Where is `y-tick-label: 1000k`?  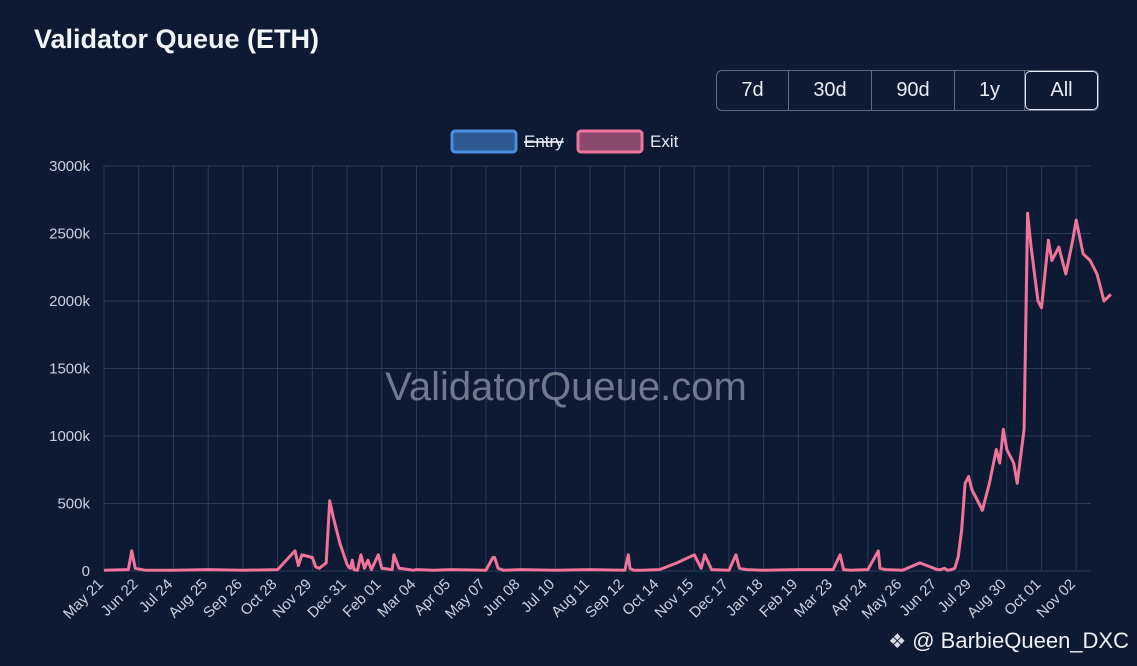
y-tick-label: 1000k is located at coordinates (69, 436).